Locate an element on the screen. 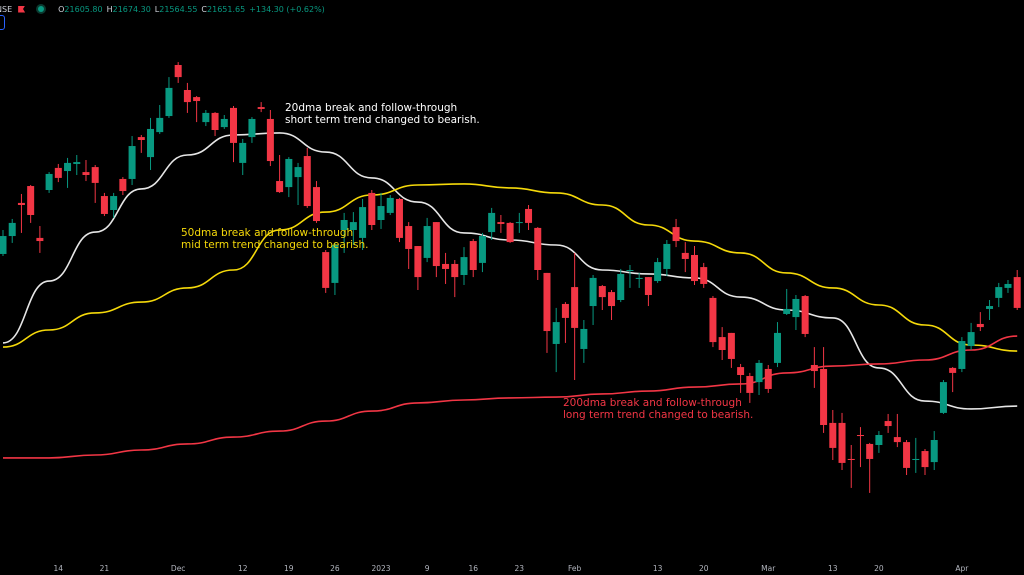 The image size is (1024, 575). market-open-dot-icon is located at coordinates (41, 9).